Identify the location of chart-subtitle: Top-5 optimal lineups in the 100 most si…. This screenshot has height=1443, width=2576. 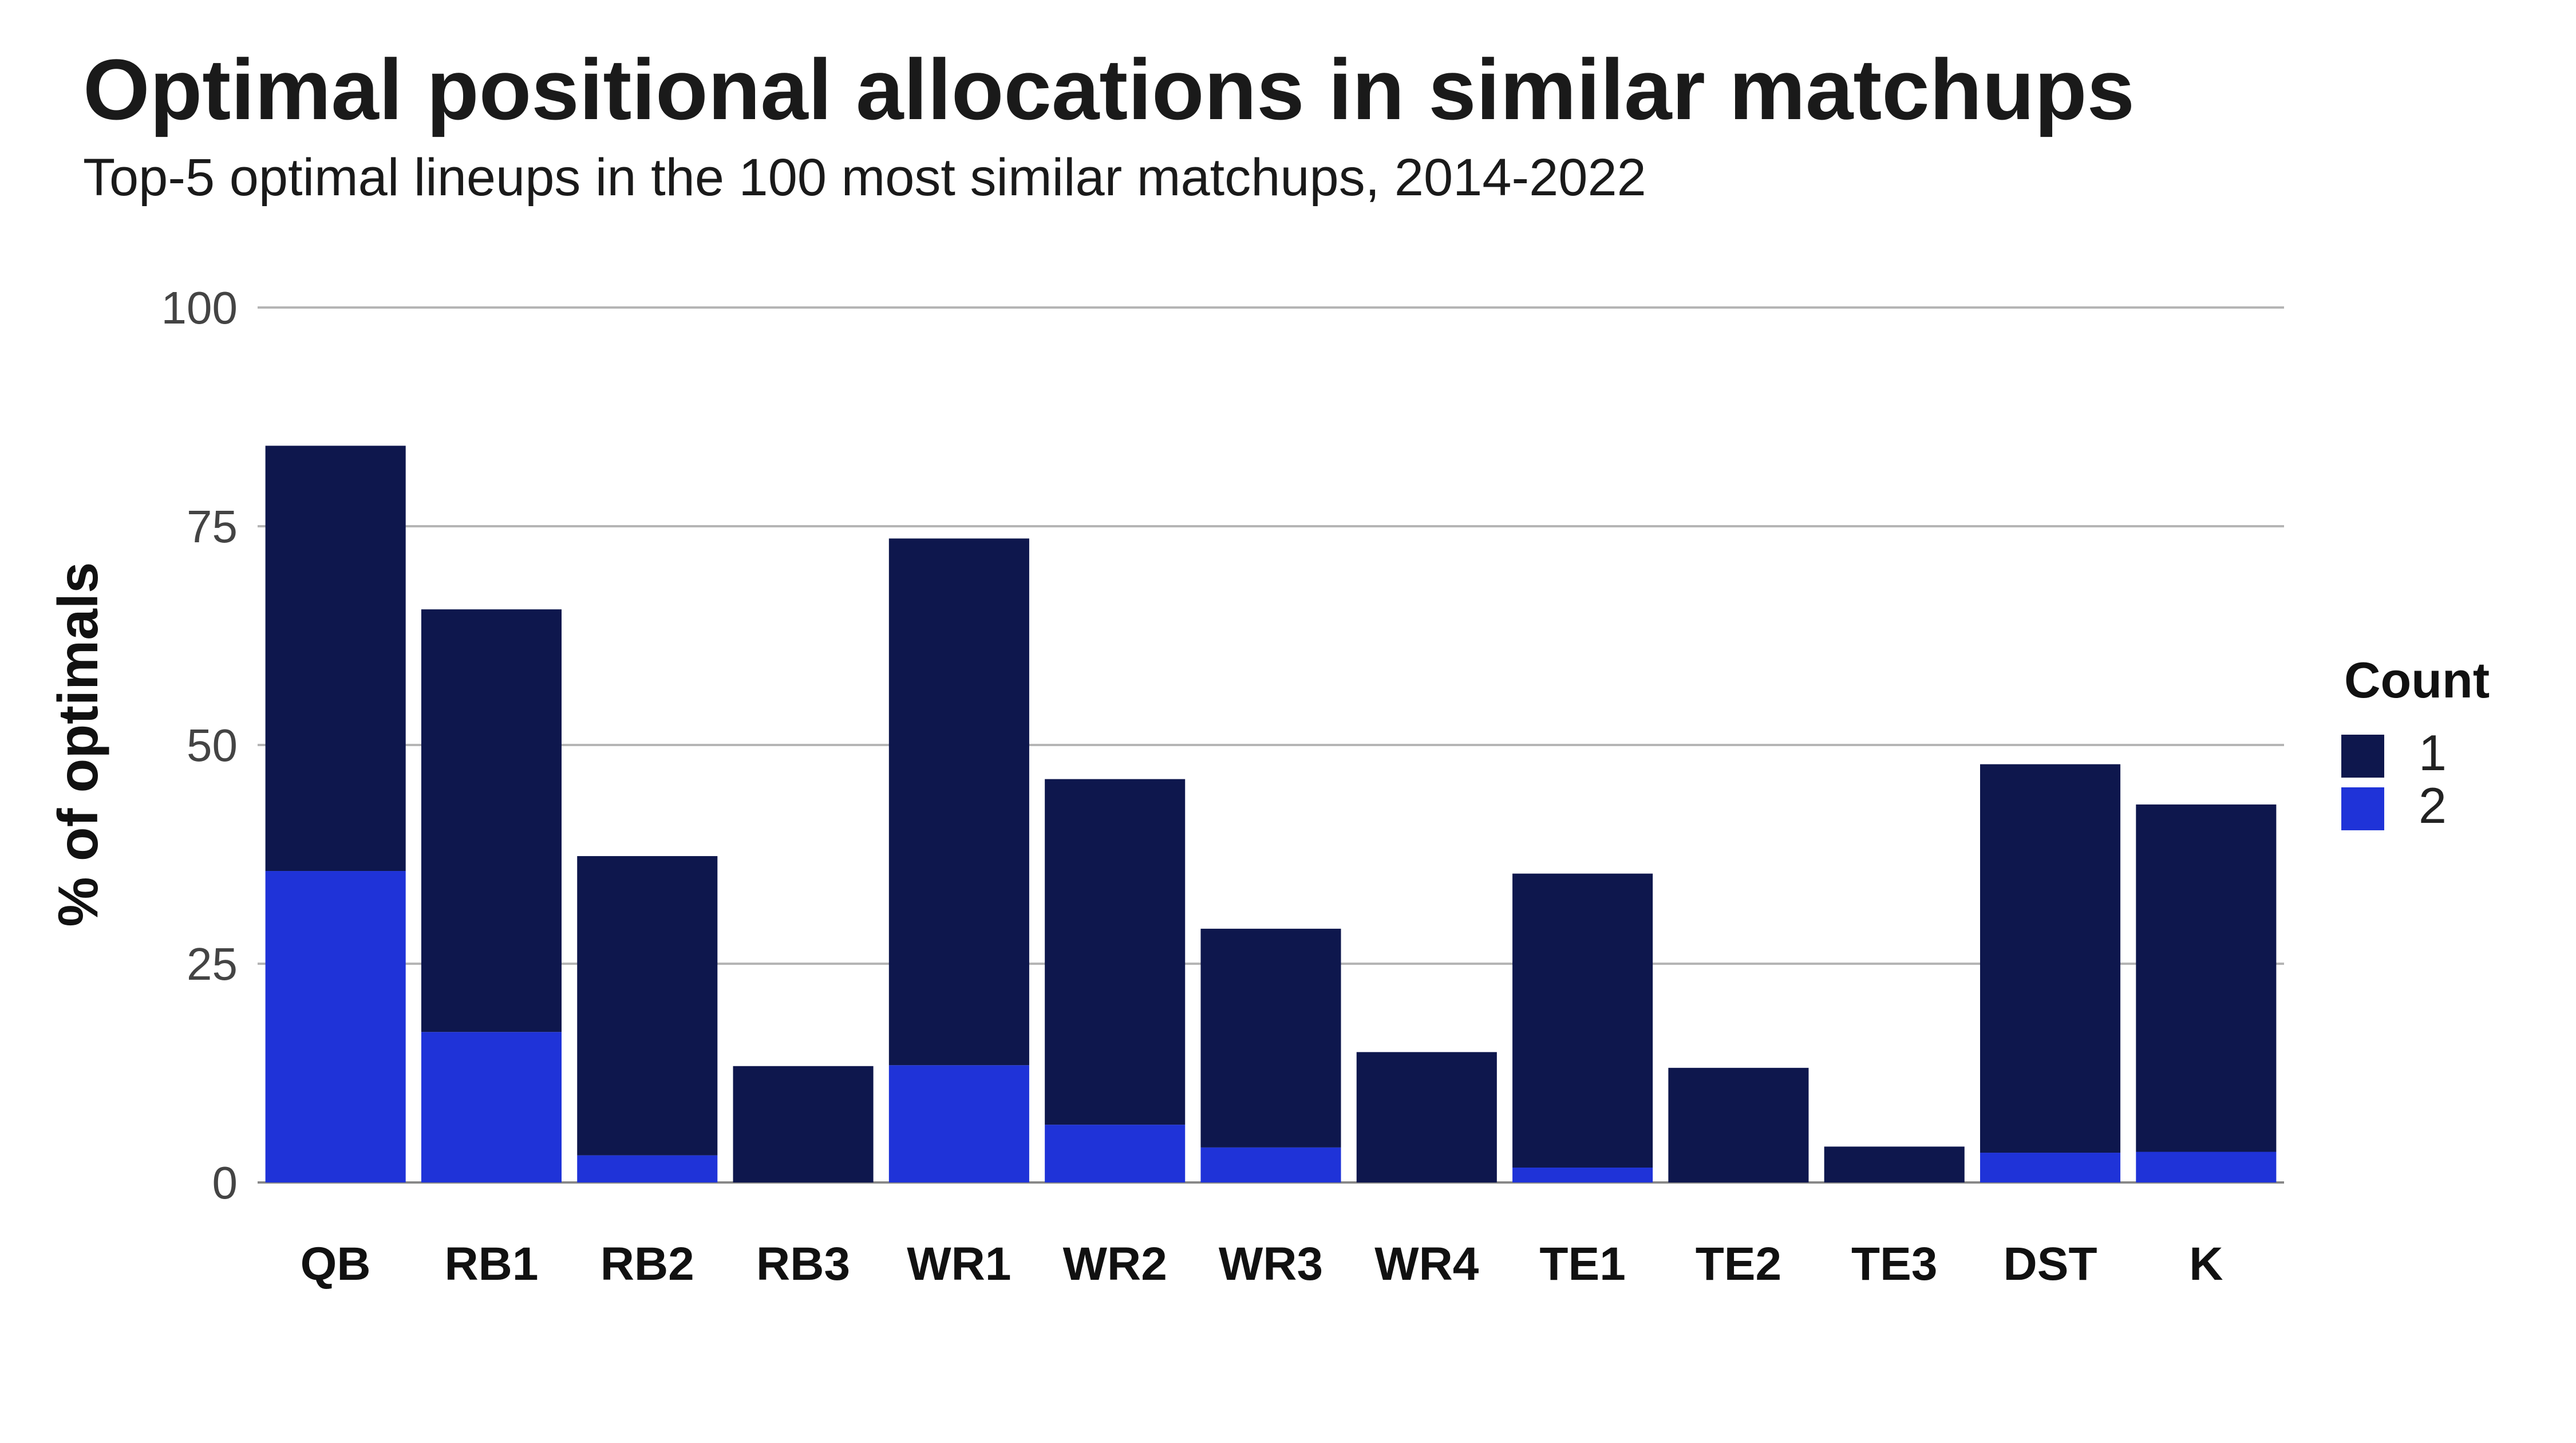
(864, 177).